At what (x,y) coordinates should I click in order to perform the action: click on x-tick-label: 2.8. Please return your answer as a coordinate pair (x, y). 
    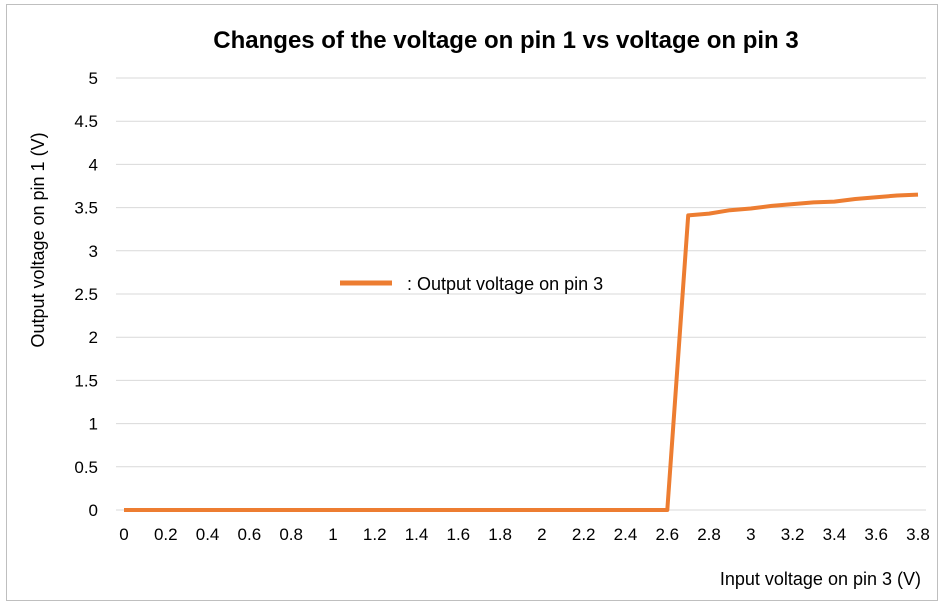
    Looking at the image, I should click on (709, 534).